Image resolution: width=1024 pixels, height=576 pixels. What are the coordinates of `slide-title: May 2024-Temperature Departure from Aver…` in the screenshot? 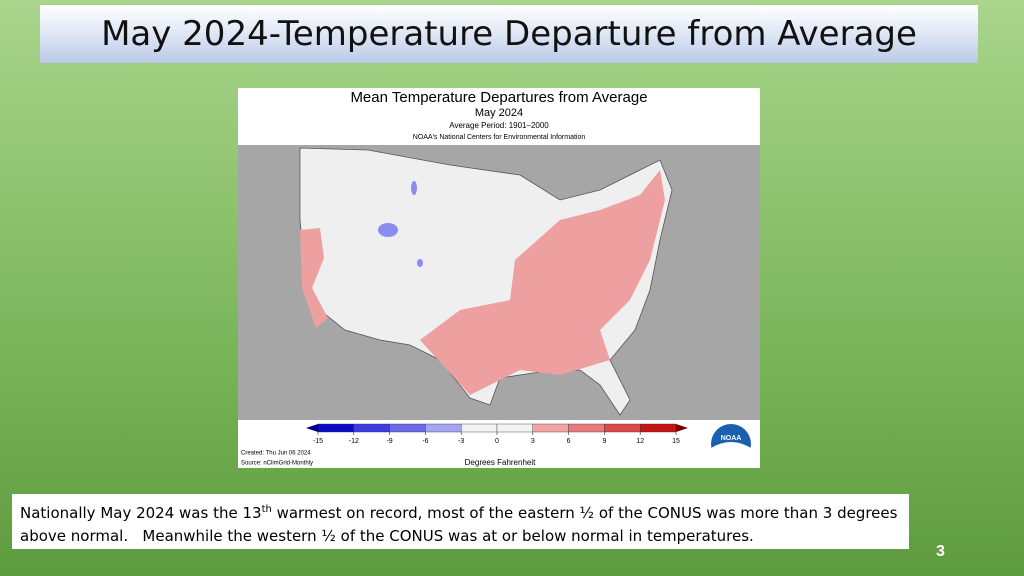 It's located at (509, 34).